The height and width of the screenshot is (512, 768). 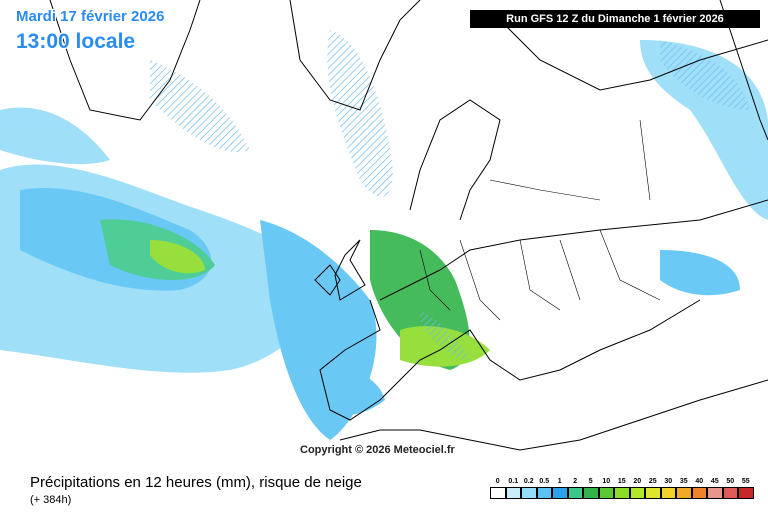 I want to click on legend-label: 15, so click(x=621, y=481).